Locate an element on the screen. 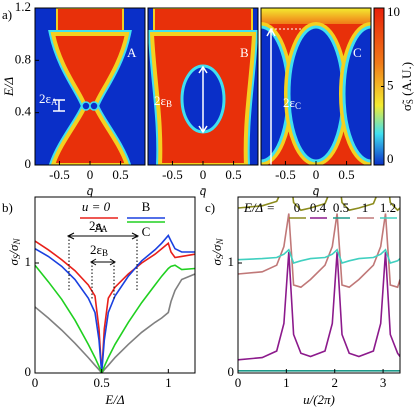 The image size is (415, 410). colorbar-label-part: (A.U.) is located at coordinates (406, 80).